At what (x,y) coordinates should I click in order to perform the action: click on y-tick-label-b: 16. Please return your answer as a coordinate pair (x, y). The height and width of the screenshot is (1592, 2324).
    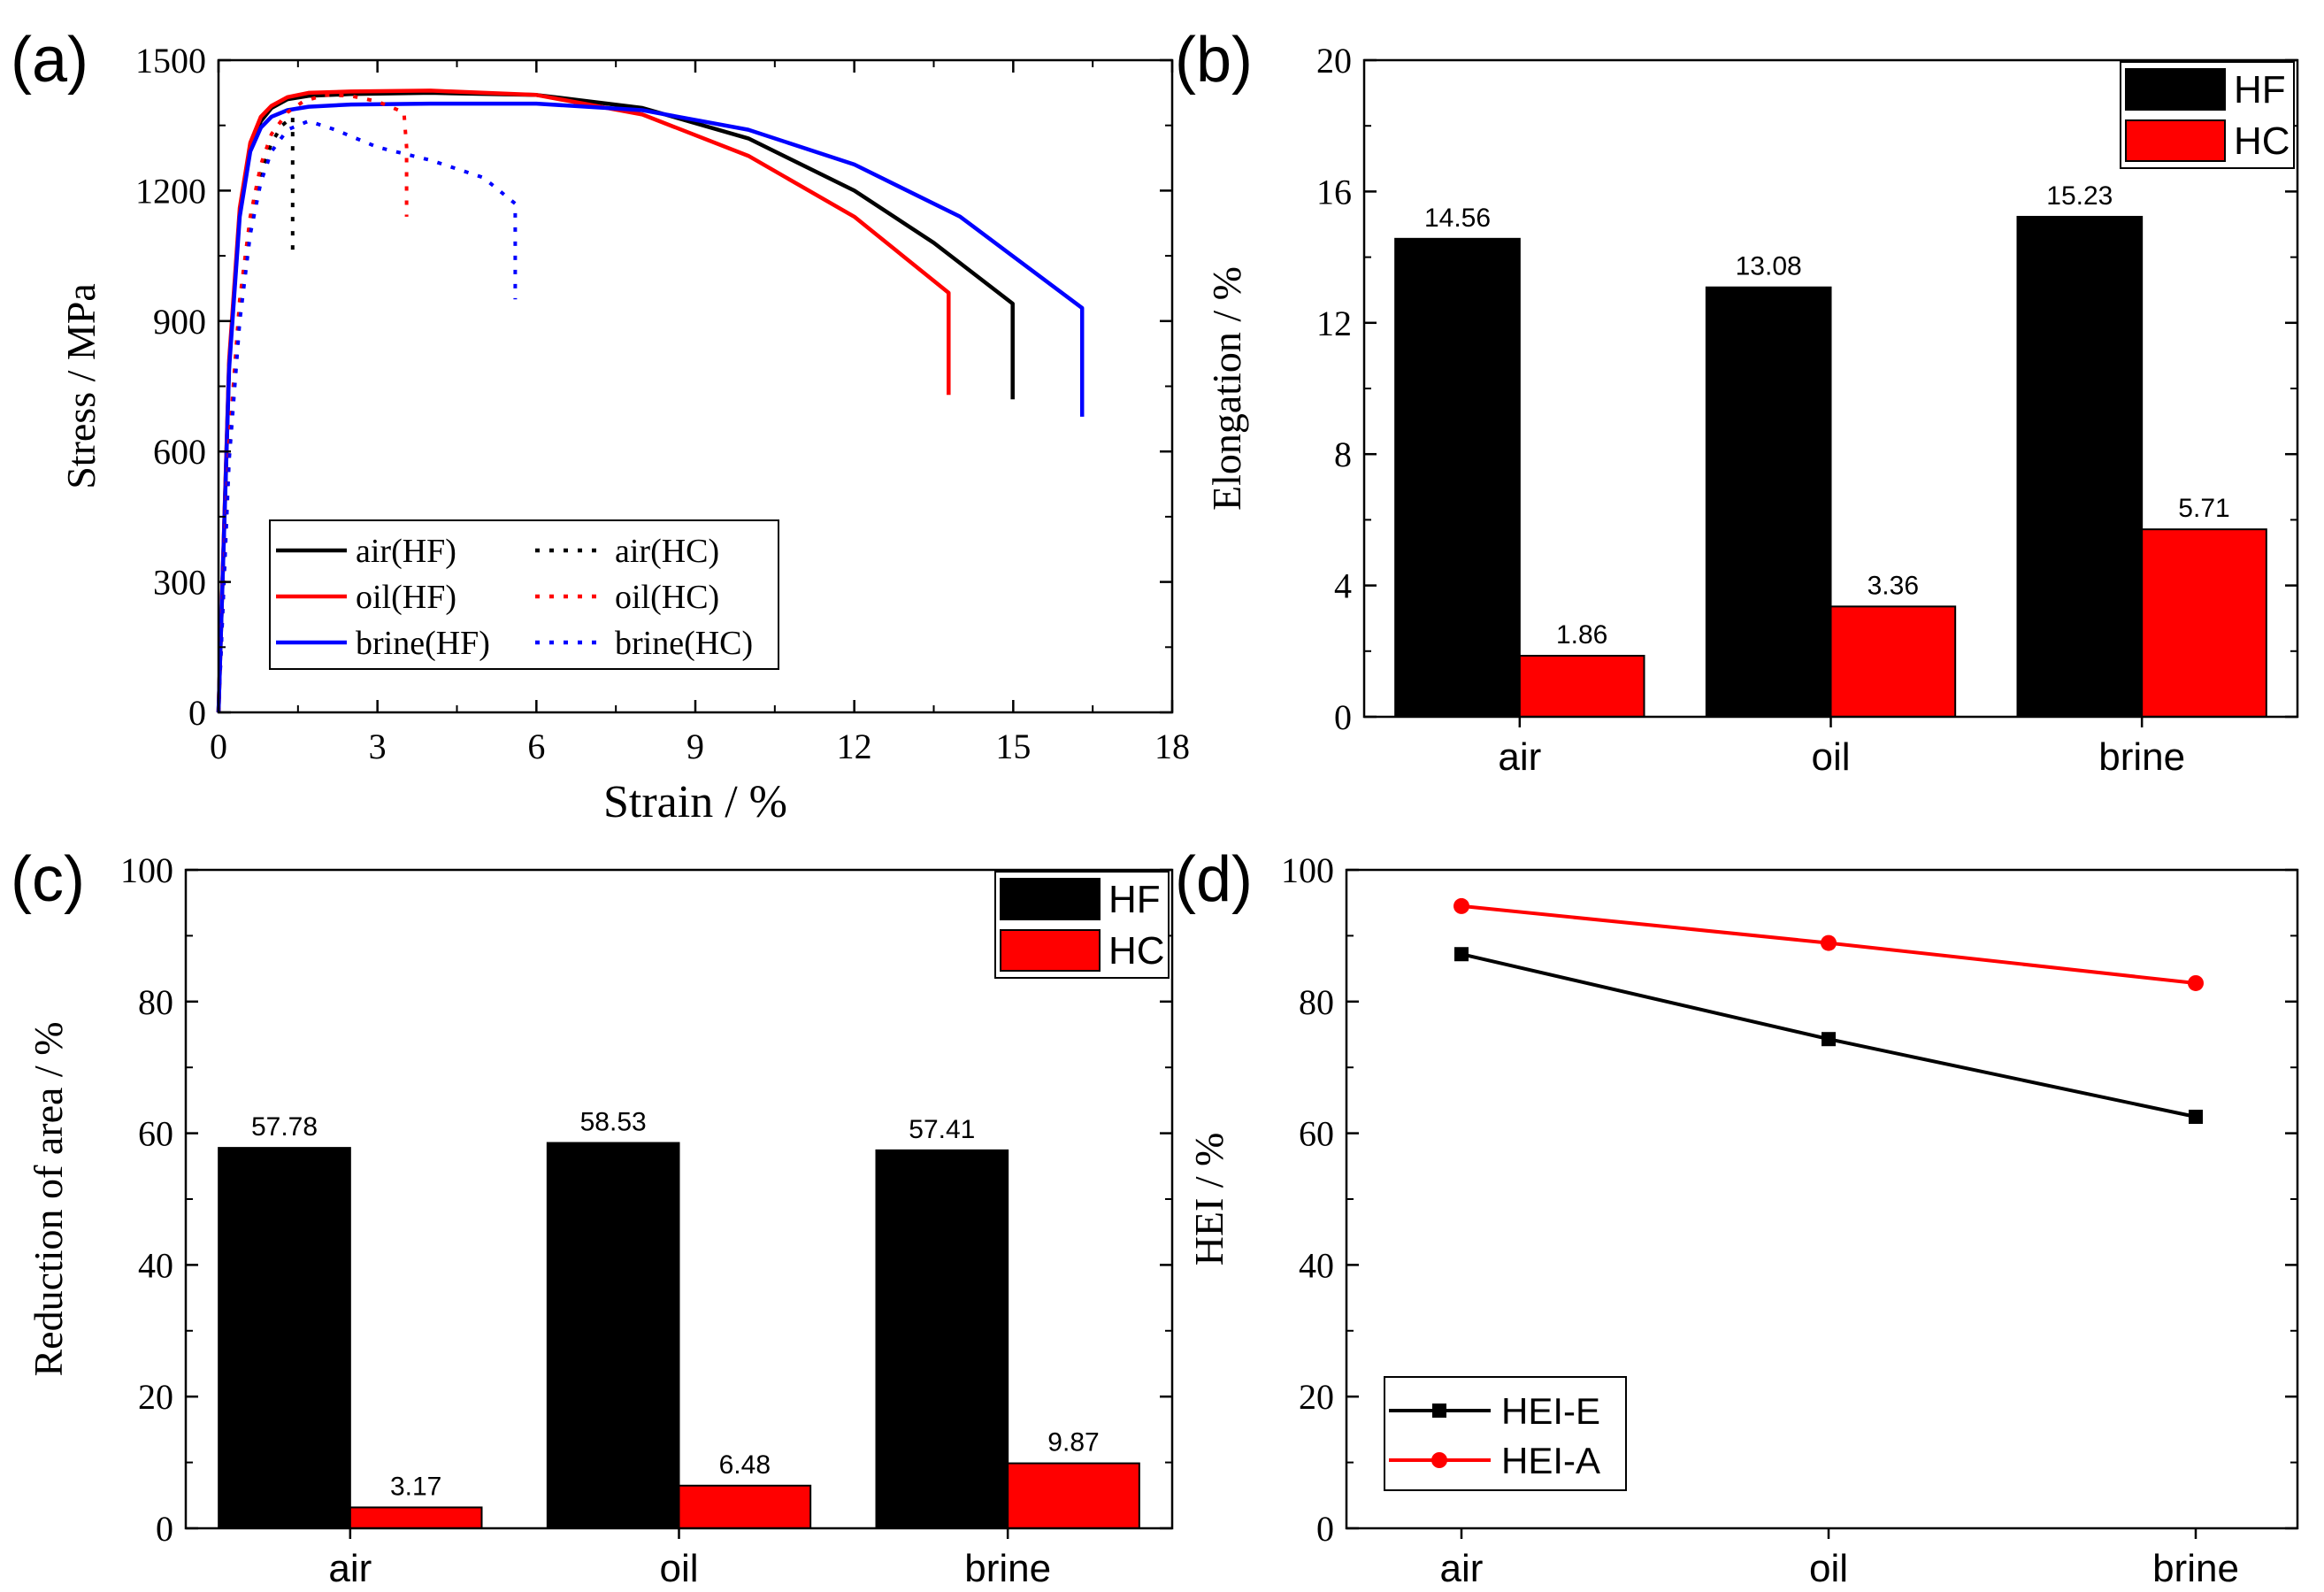
    Looking at the image, I should click on (1334, 191).